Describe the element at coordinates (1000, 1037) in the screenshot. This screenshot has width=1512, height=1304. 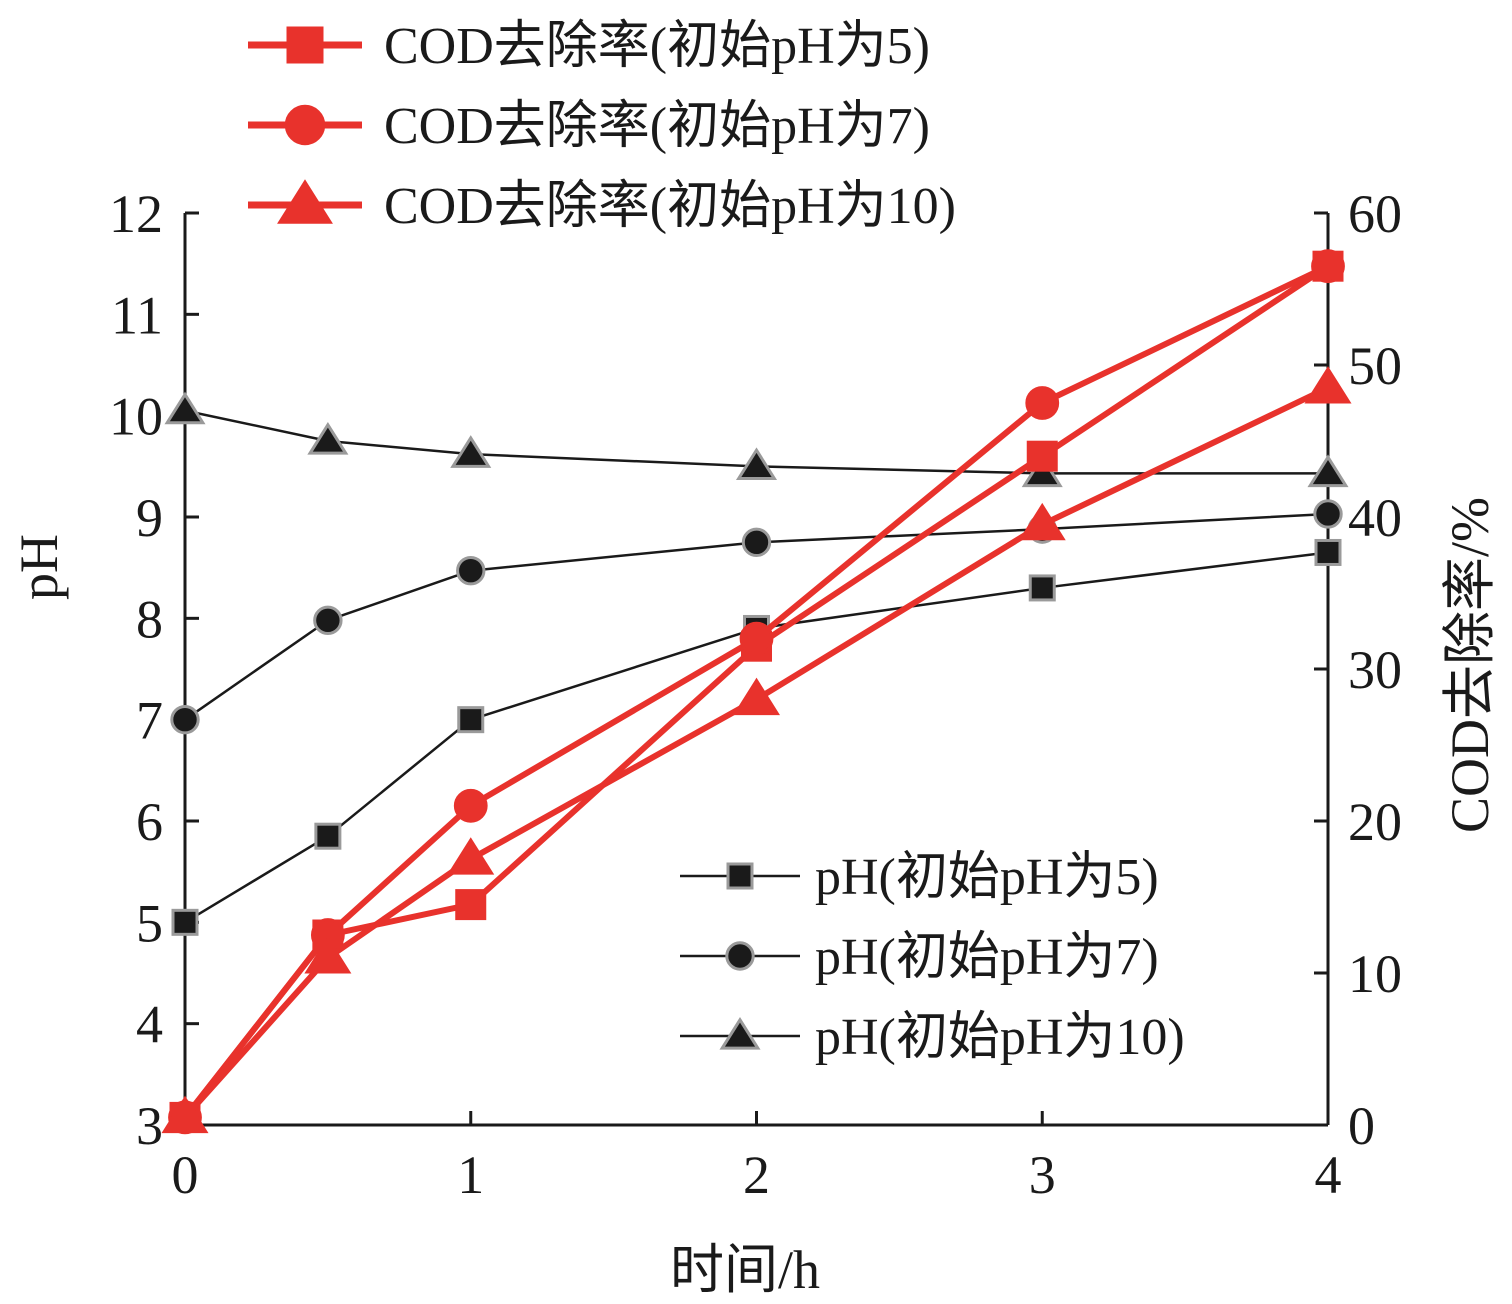
I see `legend-label: pH(初始pH为10)` at that location.